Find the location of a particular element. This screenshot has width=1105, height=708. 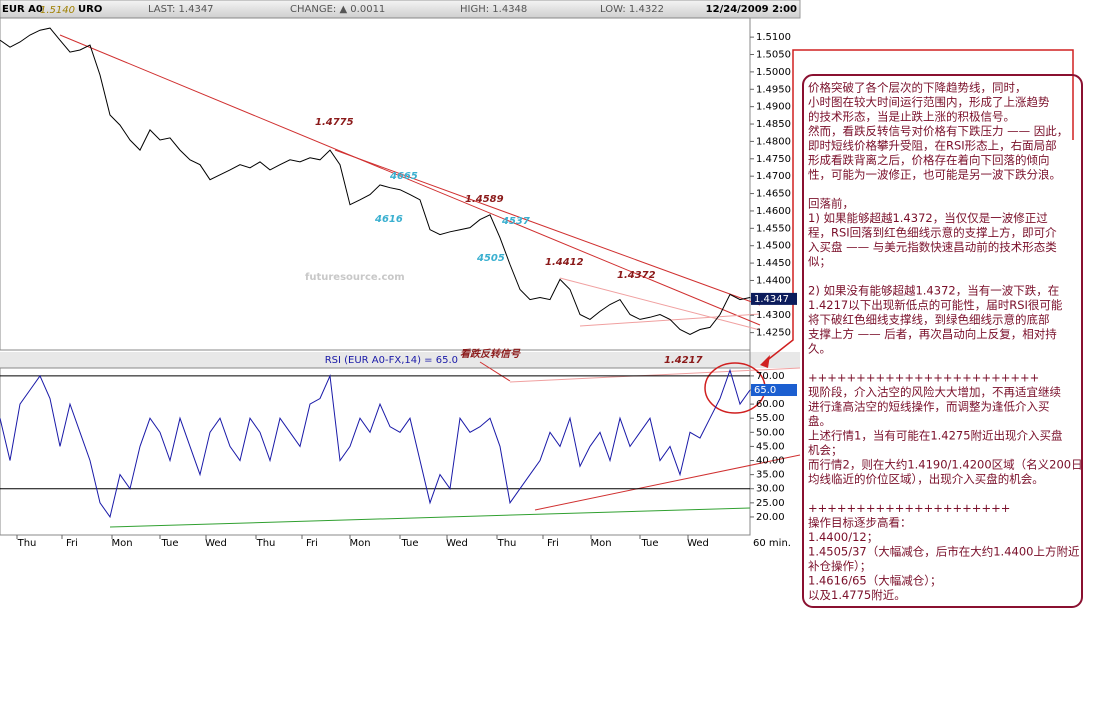

note-line: 而行情2，则在大约1.4190/1.4200区域（名义200日 is located at coordinates (945, 465).